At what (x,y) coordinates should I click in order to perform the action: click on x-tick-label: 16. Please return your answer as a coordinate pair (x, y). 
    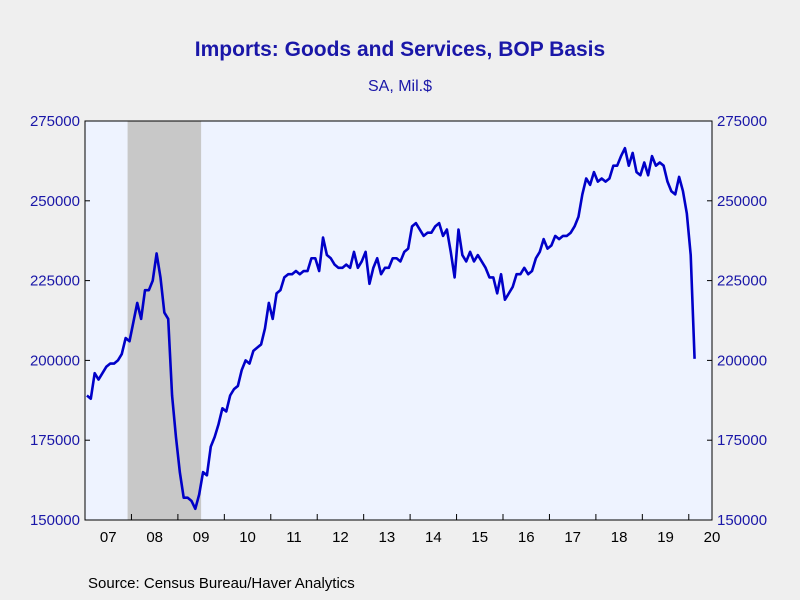
    Looking at the image, I should click on (526, 537).